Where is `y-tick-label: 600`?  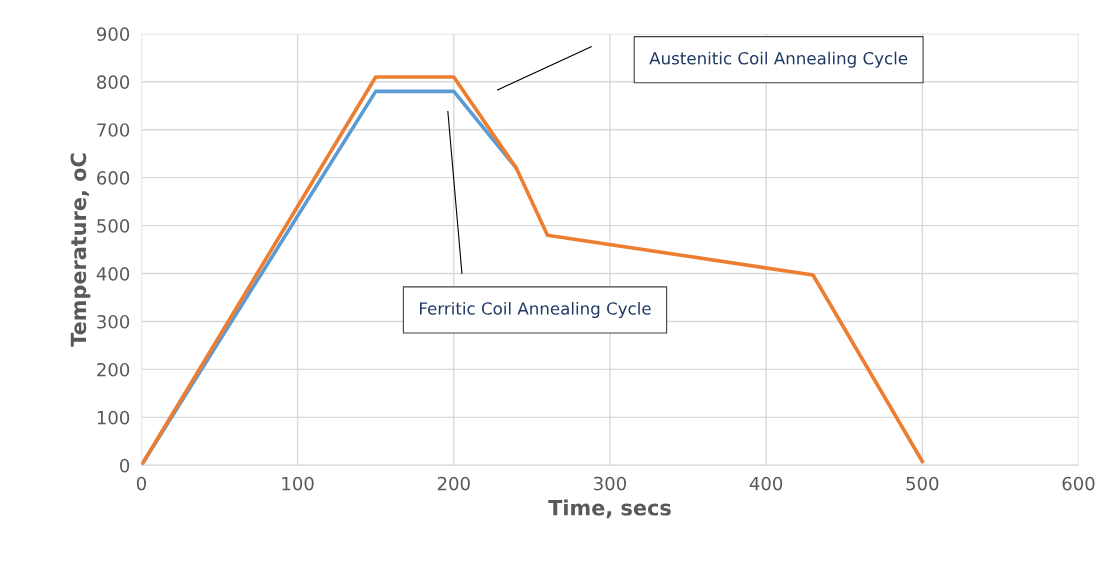
y-tick-label: 600 is located at coordinates (113, 178).